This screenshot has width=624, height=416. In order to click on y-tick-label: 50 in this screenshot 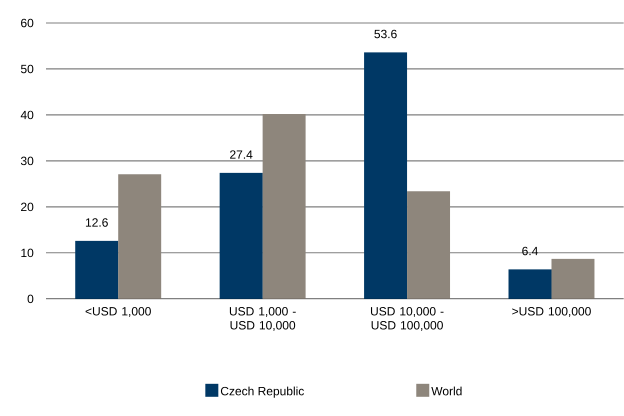, I will do `click(27, 69)`.